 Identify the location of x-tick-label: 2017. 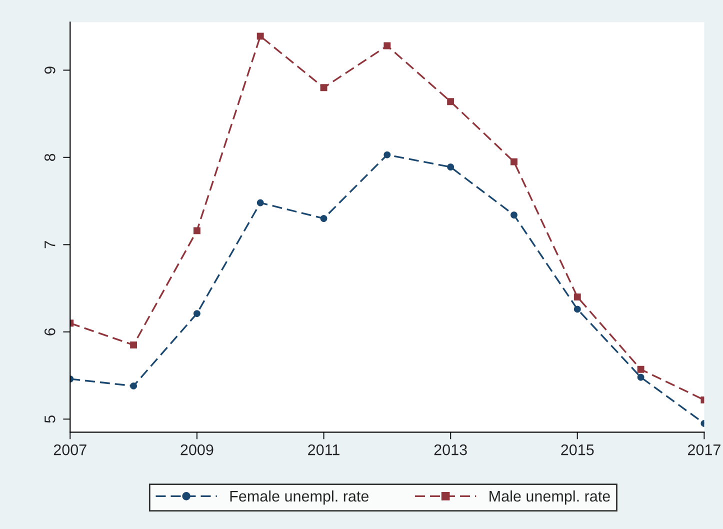
(704, 450).